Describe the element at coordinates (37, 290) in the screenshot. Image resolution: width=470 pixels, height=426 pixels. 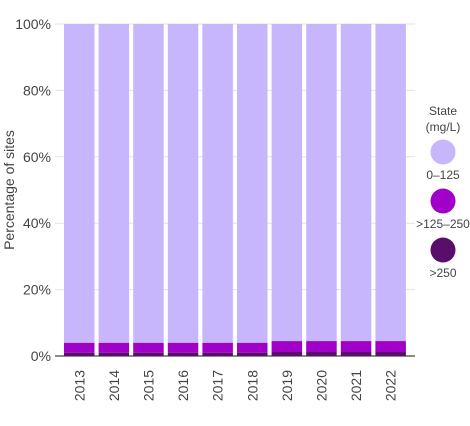
I see `y-tick-label: 20%` at that location.